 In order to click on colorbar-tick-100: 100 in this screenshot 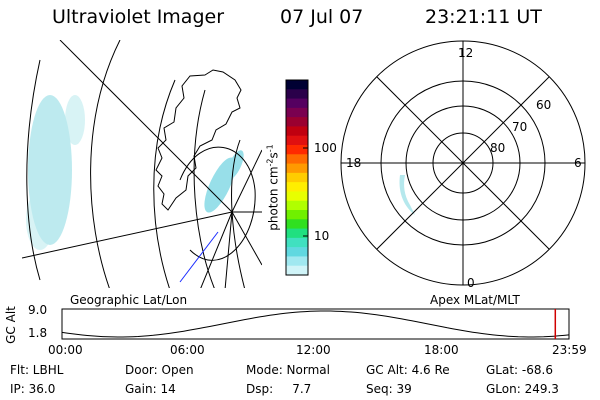, I will do `click(325, 148)`.